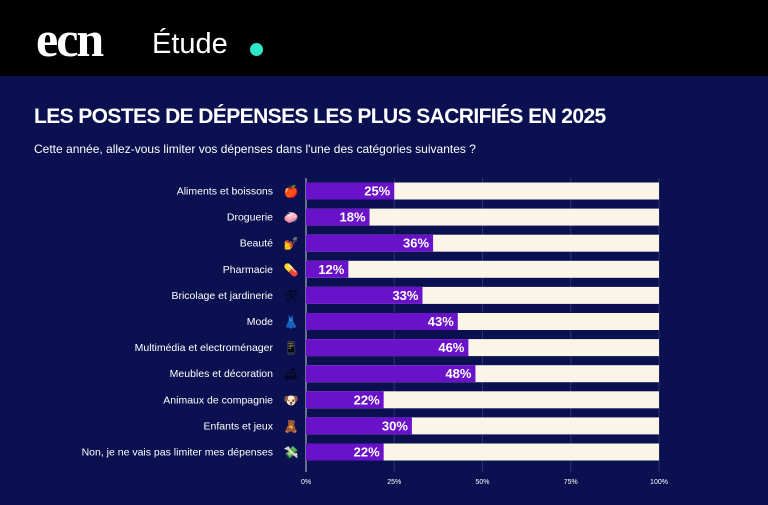 Image resolution: width=768 pixels, height=505 pixels. Describe the element at coordinates (291, 426) in the screenshot. I see `category-icon: 🧸` at that location.